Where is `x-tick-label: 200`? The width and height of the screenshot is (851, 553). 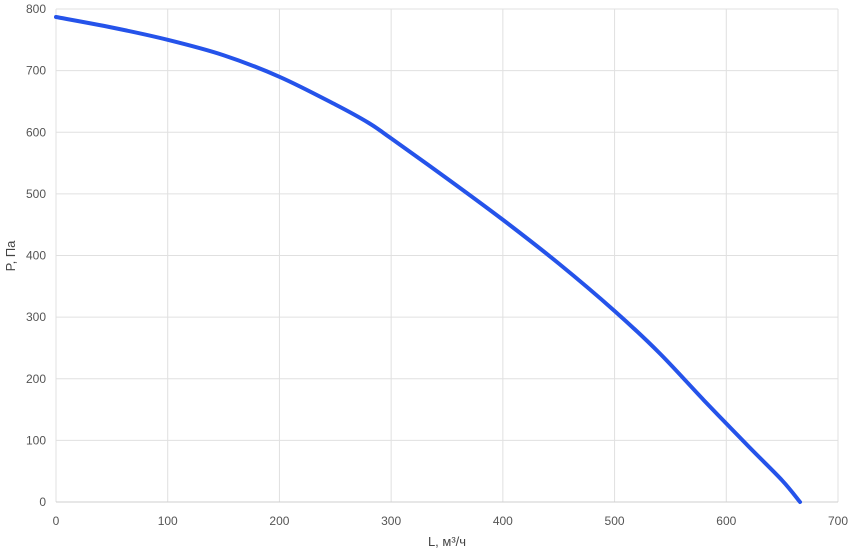
x-tick-label: 200 is located at coordinates (279, 521).